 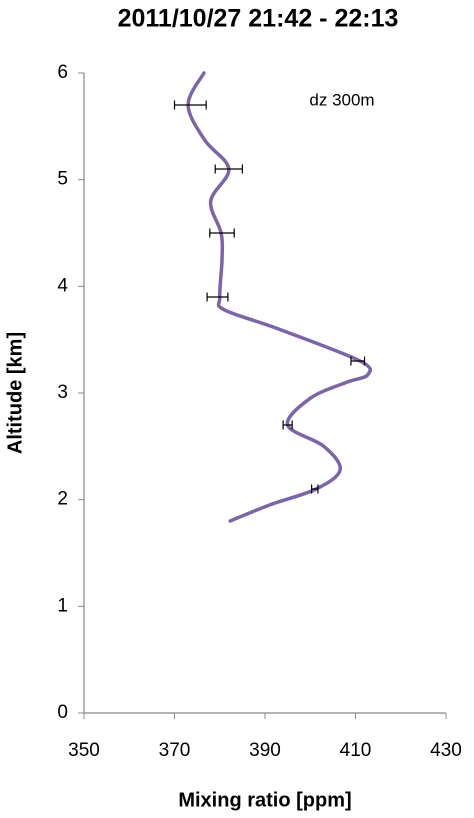 What do you see at coordinates (258, 19) in the screenshot?
I see `chart-title: 2011/10/27 21:42 - 22:13` at bounding box center [258, 19].